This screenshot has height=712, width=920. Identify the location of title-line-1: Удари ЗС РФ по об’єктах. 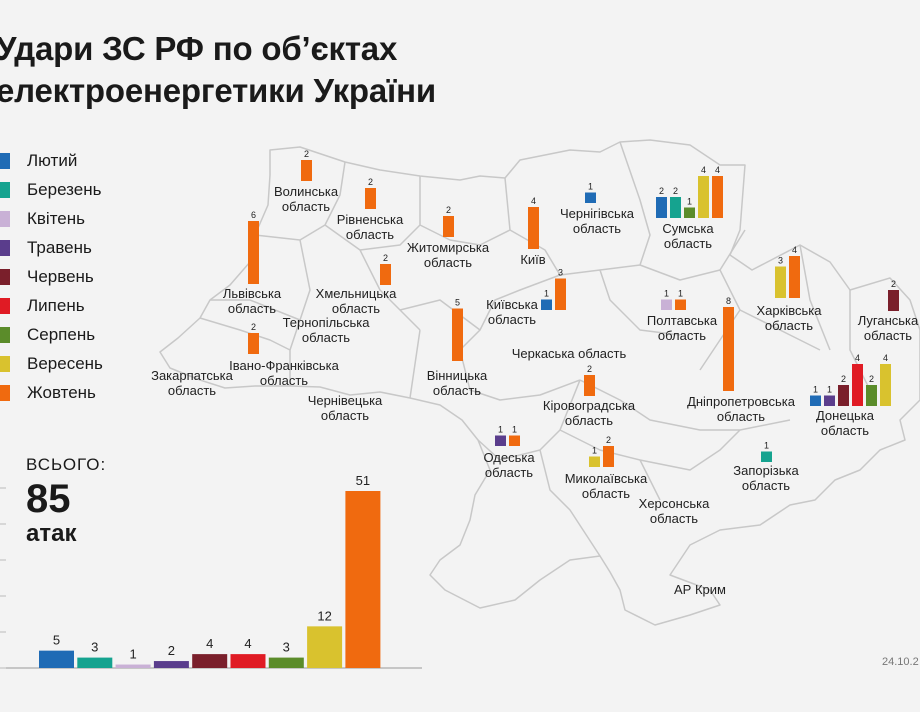
(199, 48).